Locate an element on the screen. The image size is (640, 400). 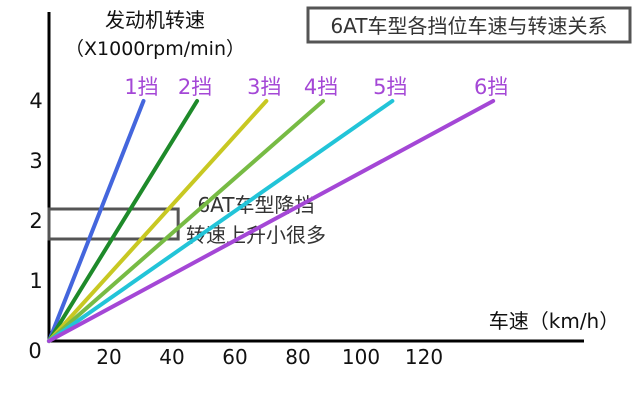
chart-title: 6AT车型各挡位车速与转速关系 is located at coordinates (468, 26).